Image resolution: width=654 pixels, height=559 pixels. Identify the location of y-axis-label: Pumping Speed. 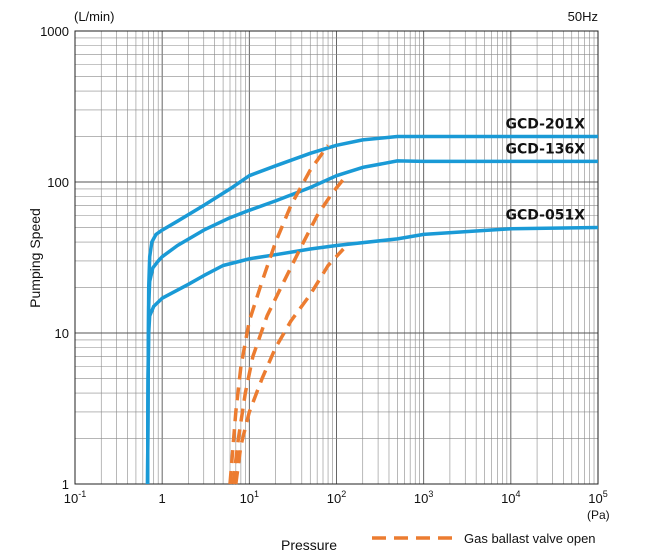
(35, 258).